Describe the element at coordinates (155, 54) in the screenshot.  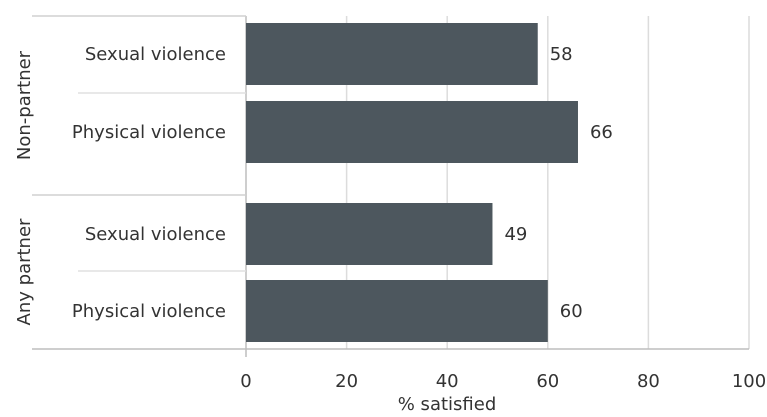
I see `category-label-0-0: Sexual violence` at that location.